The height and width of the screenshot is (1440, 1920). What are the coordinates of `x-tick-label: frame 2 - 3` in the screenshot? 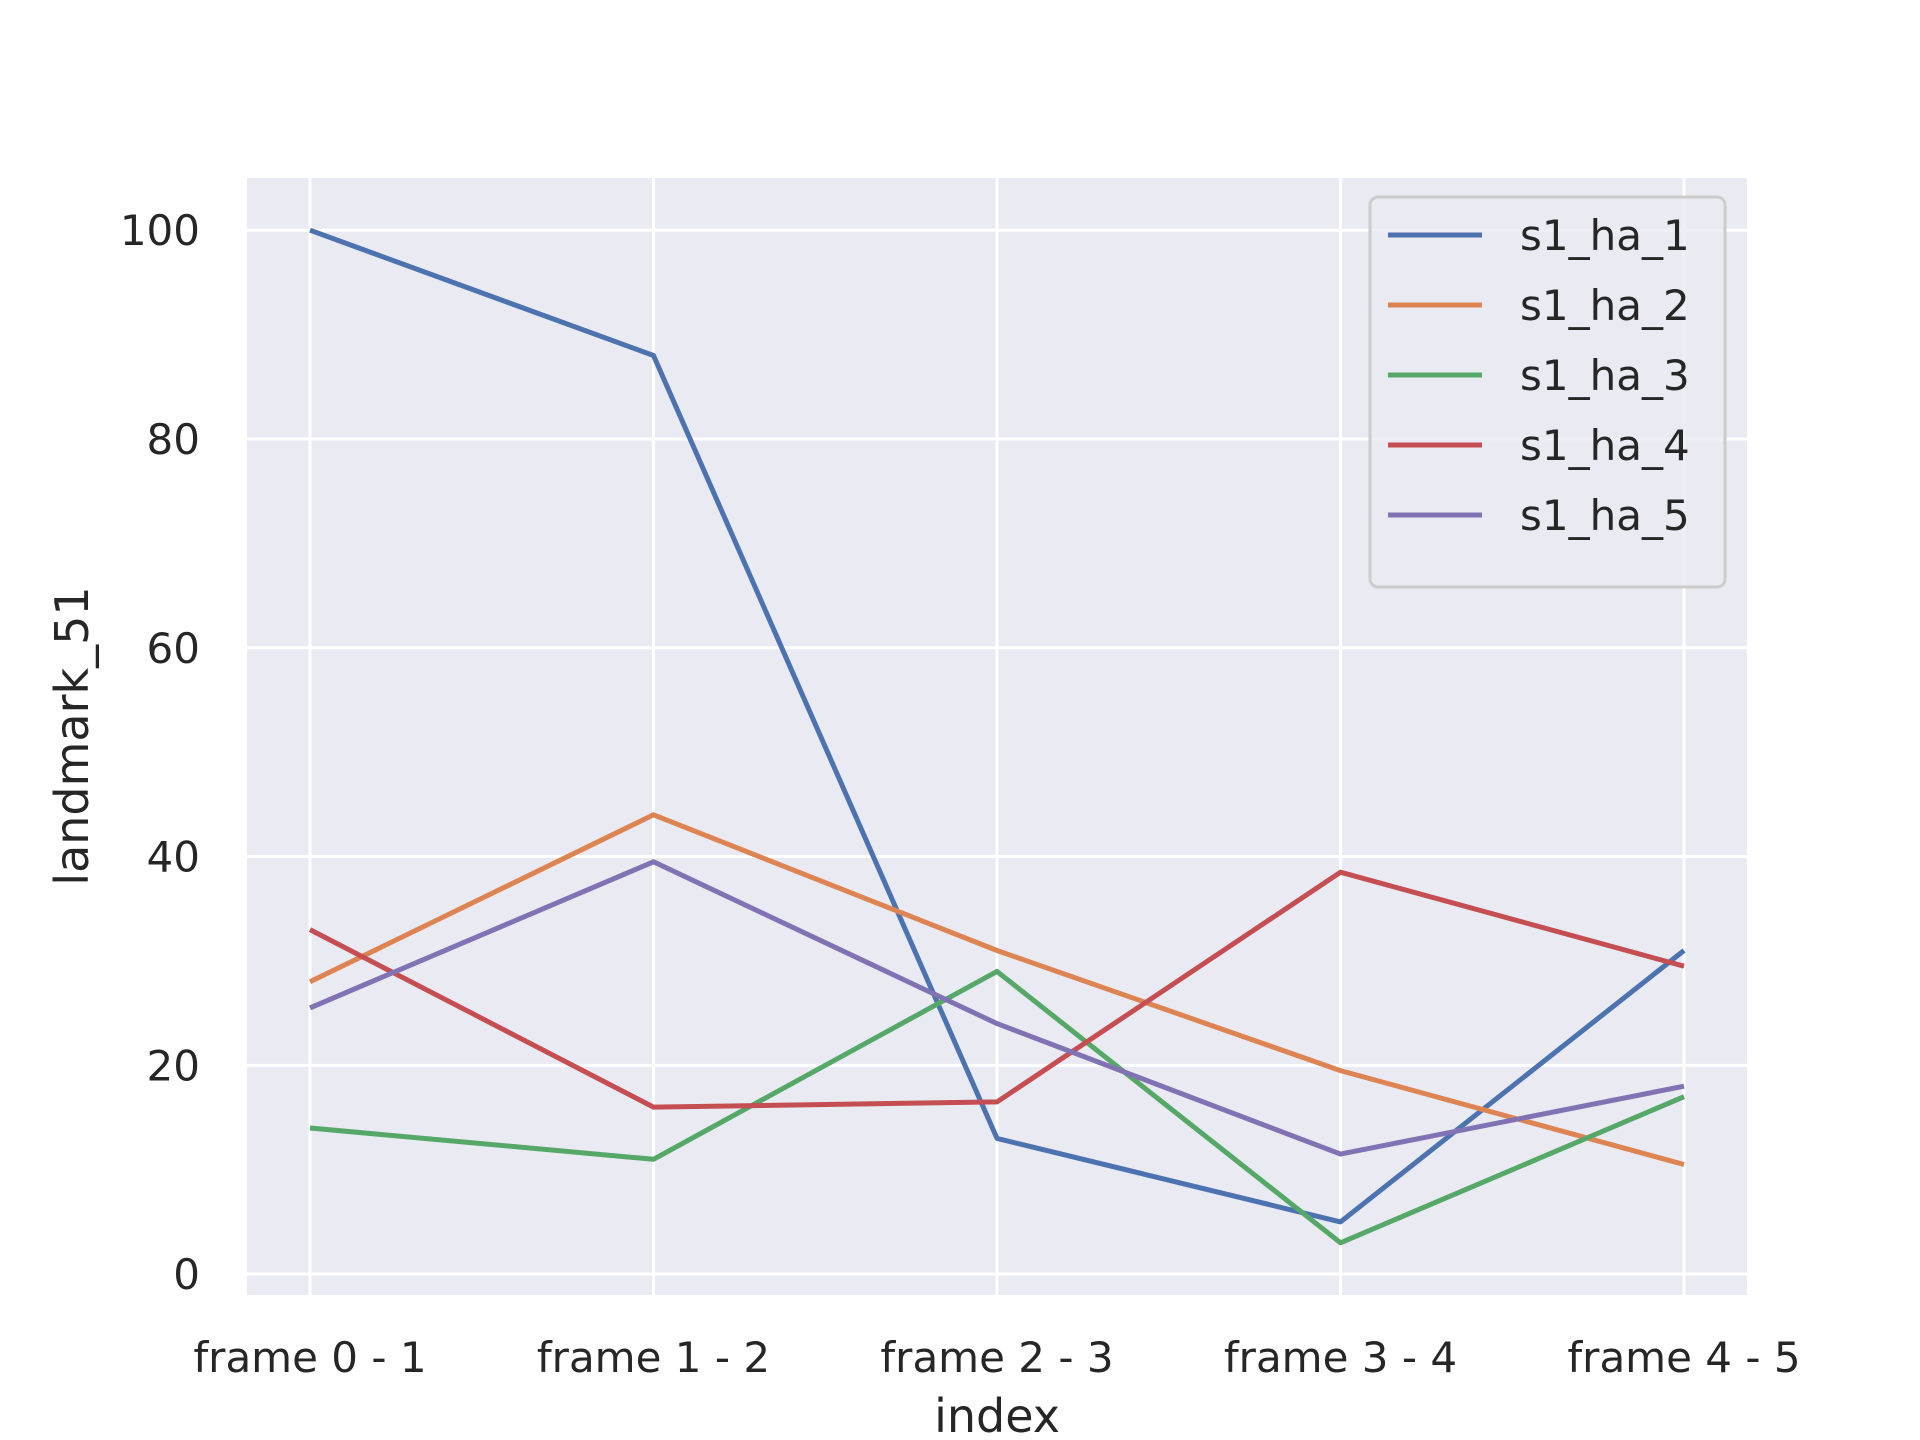 It's located at (996, 1357).